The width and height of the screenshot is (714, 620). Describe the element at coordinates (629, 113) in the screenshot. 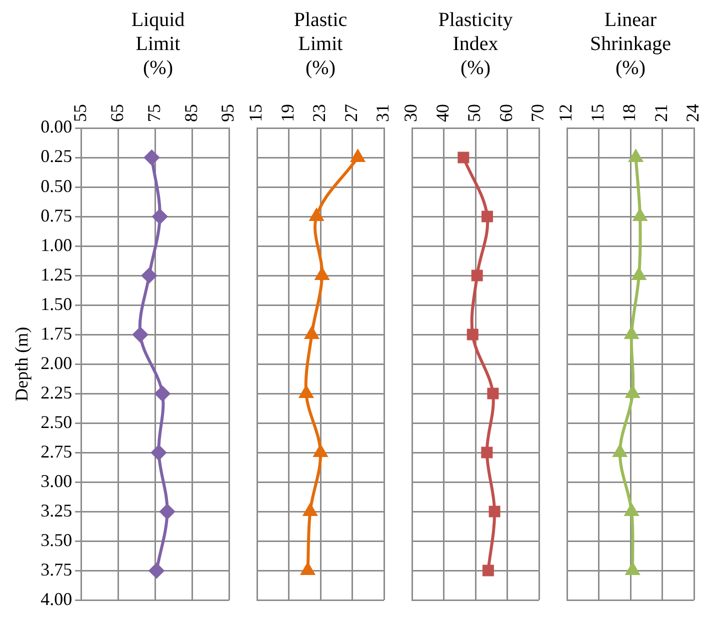

I see `x-tick-label: 18` at that location.